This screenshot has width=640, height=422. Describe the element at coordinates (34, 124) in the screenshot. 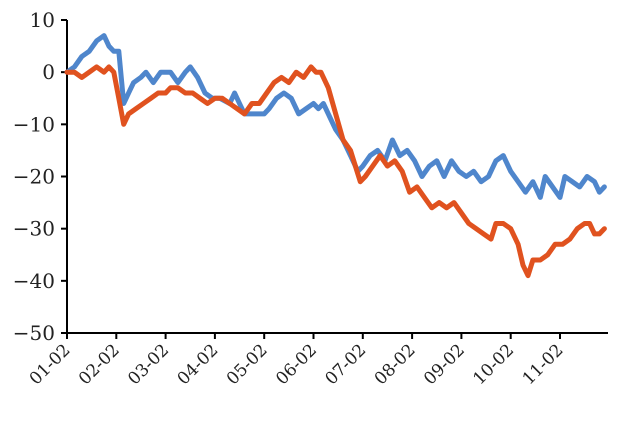

I see `y-tick-label: −10` at that location.